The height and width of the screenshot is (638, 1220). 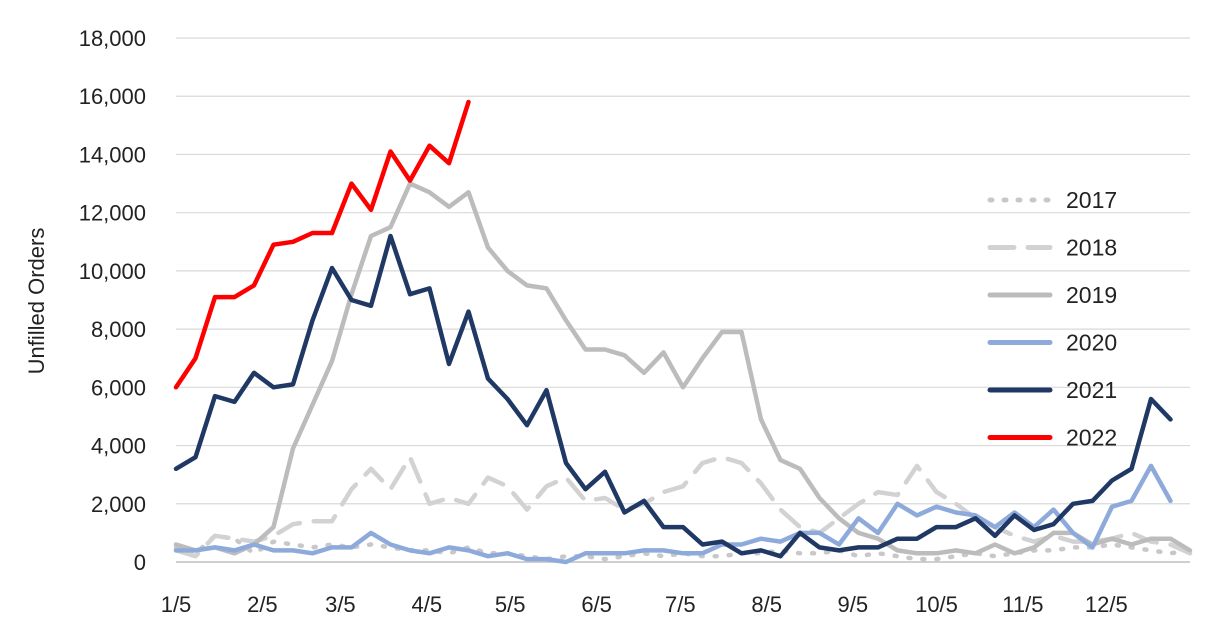 I want to click on y-tick-label: 16,000, so click(x=112, y=96).